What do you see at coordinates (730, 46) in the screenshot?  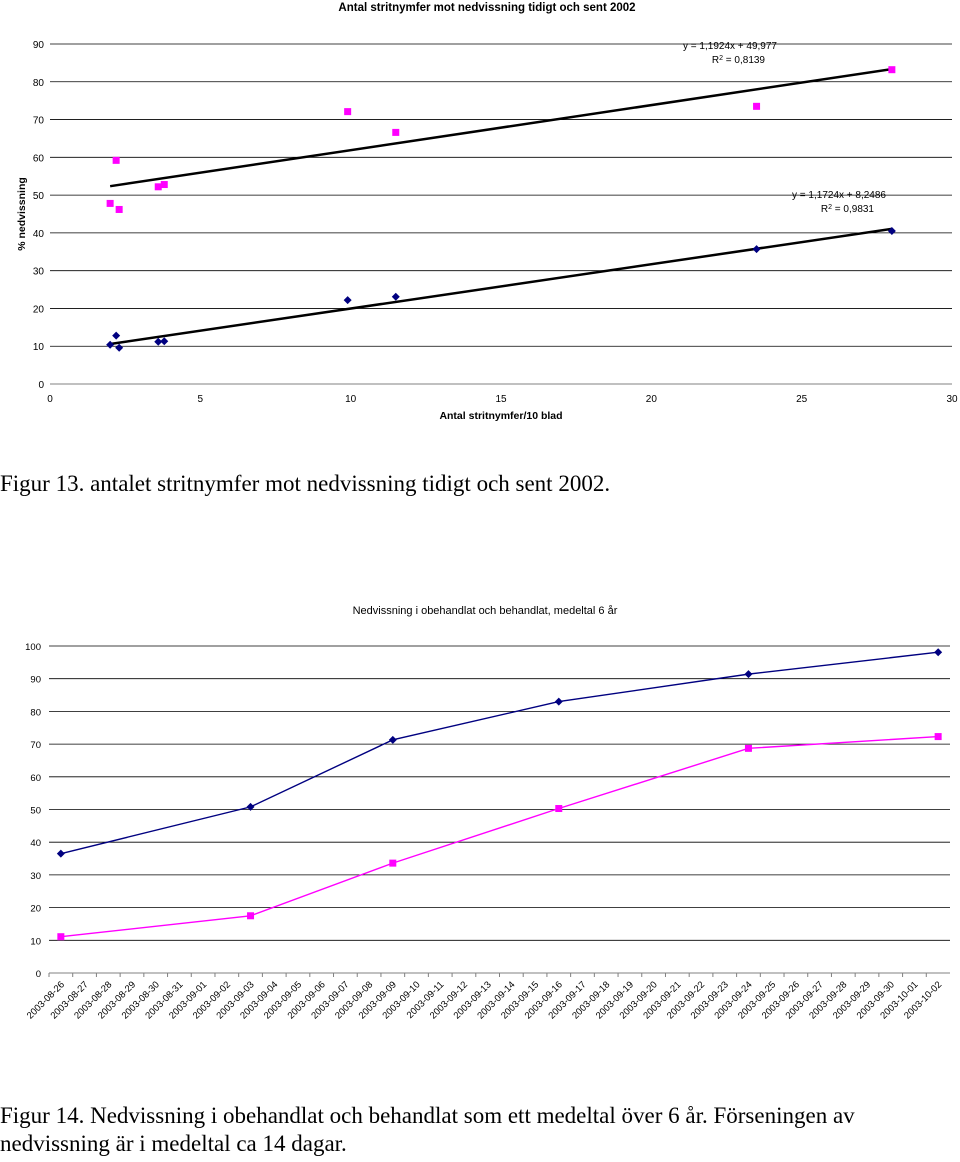 I see `trendline-equation-1: y = 1,1924x + 49,977` at bounding box center [730, 46].